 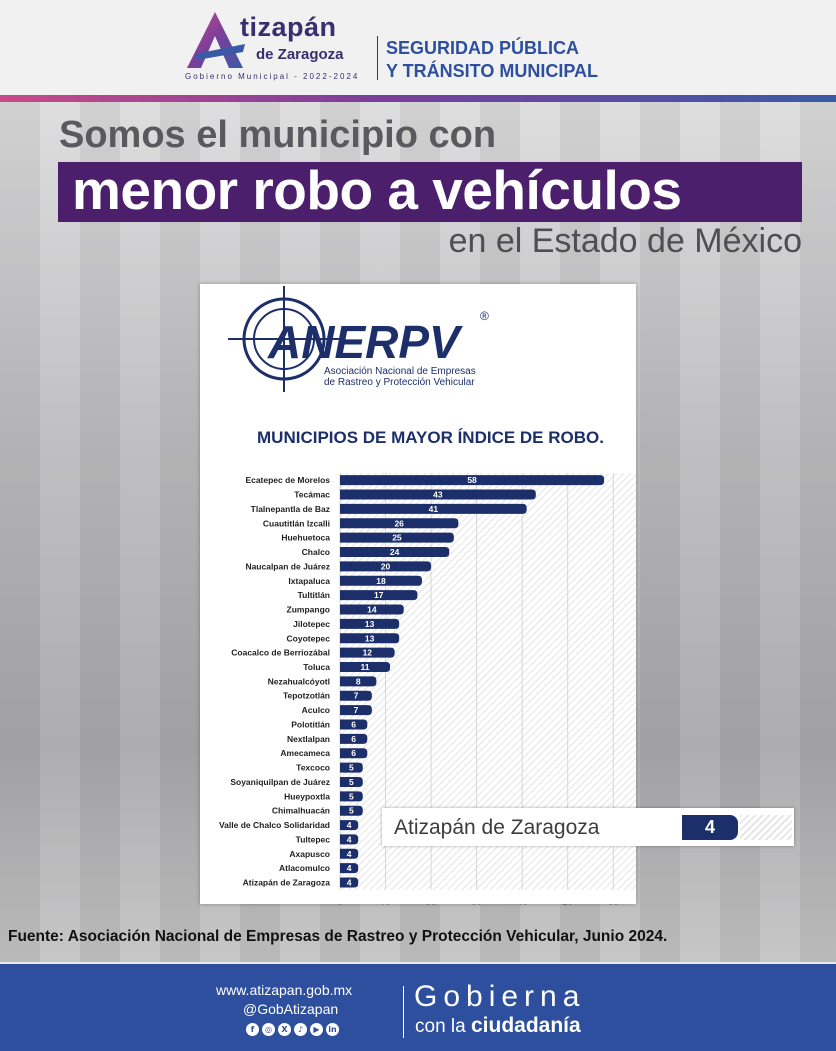 What do you see at coordinates (377, 190) in the screenshot?
I see `headline-line-2: menor robo a vehículos` at bounding box center [377, 190].